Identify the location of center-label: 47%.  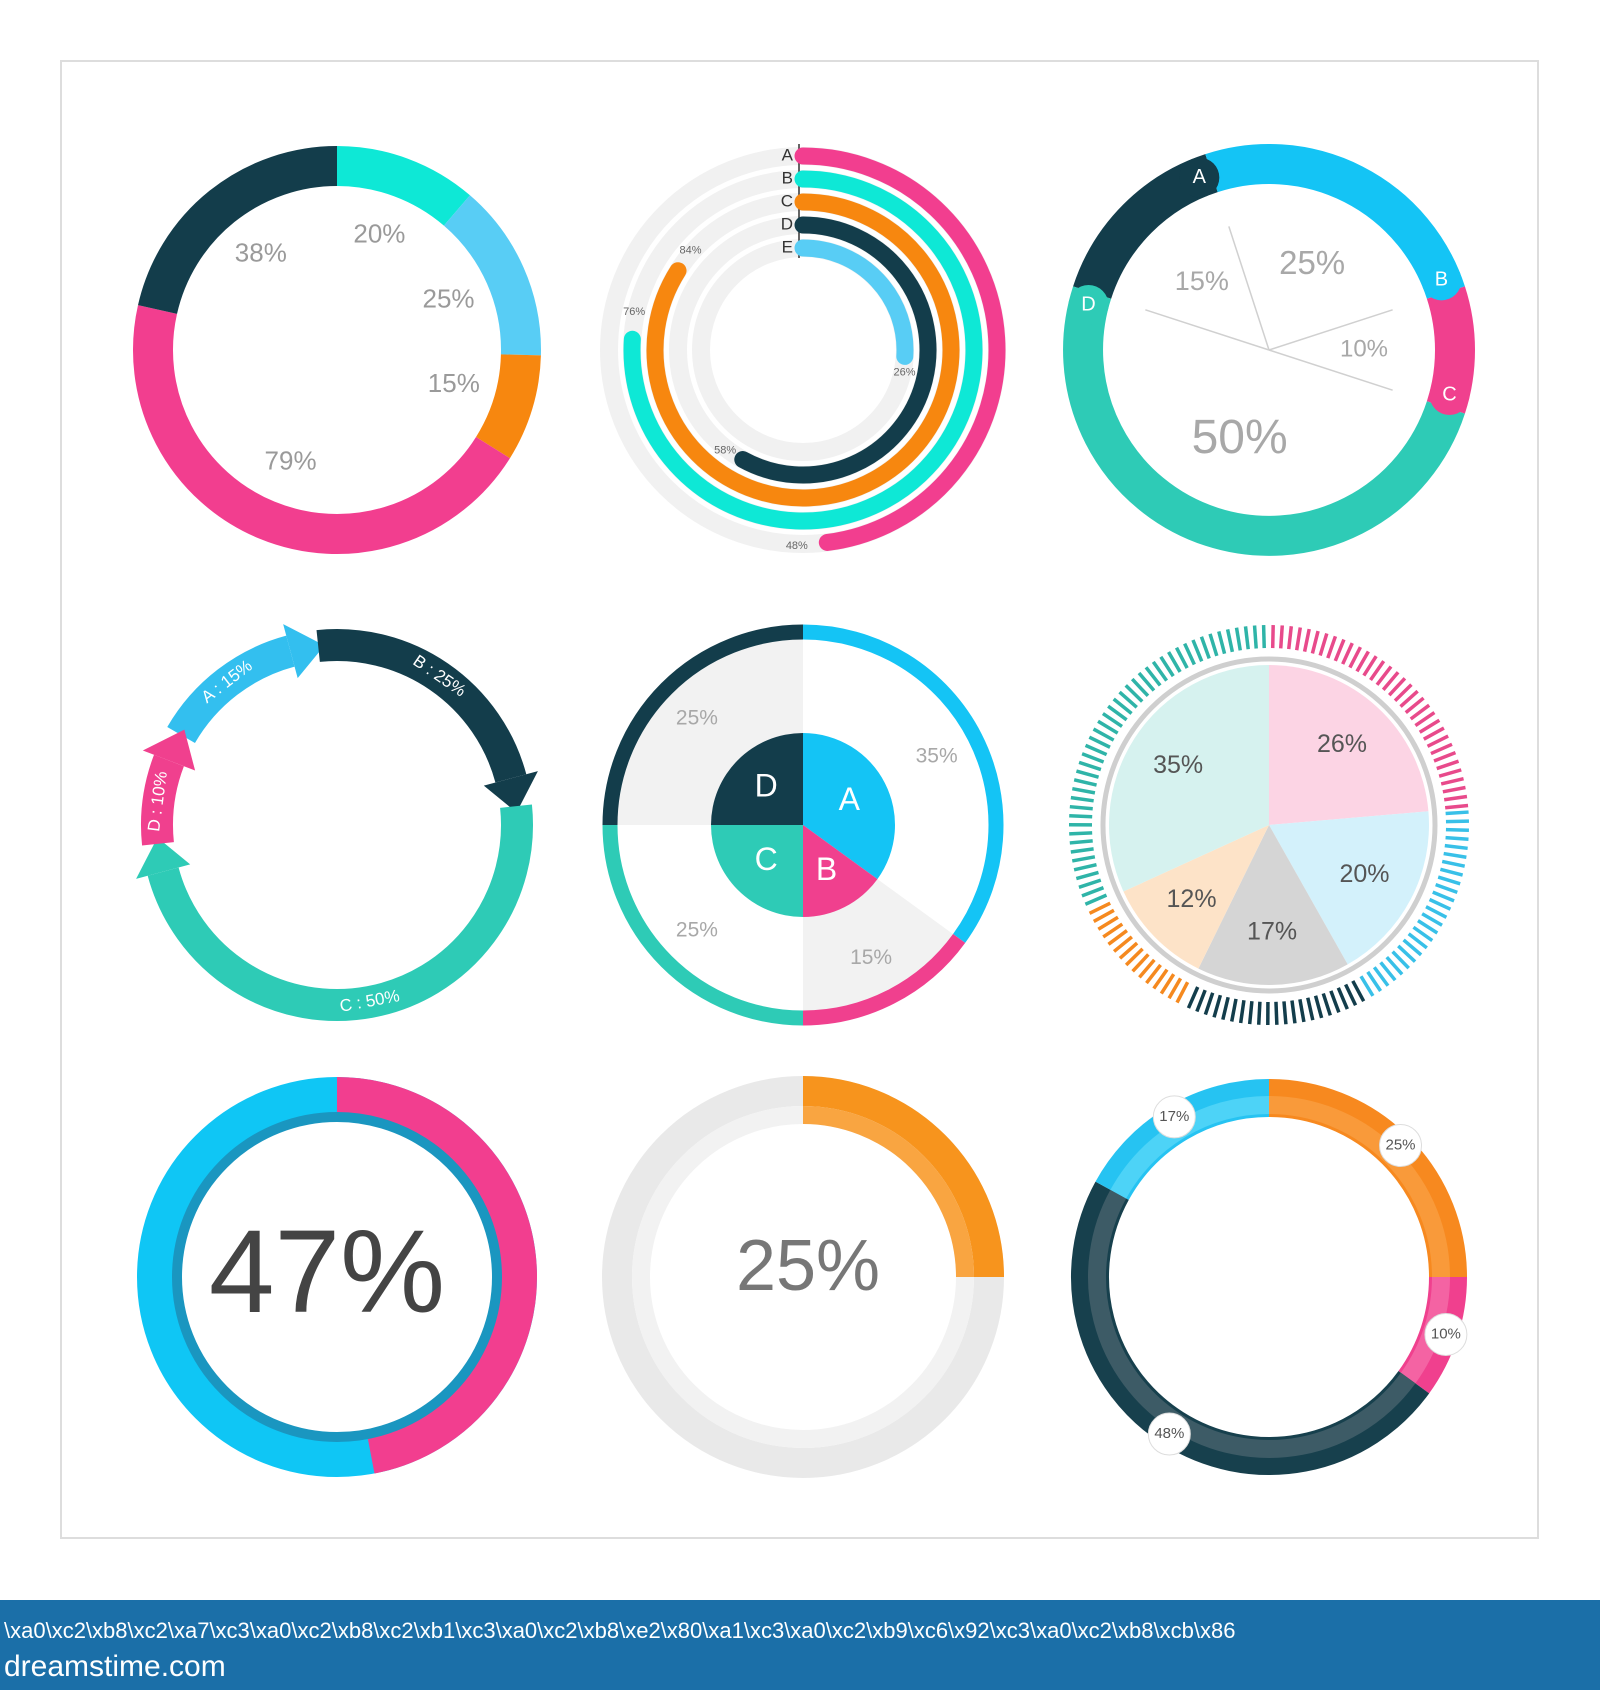
(327, 1272).